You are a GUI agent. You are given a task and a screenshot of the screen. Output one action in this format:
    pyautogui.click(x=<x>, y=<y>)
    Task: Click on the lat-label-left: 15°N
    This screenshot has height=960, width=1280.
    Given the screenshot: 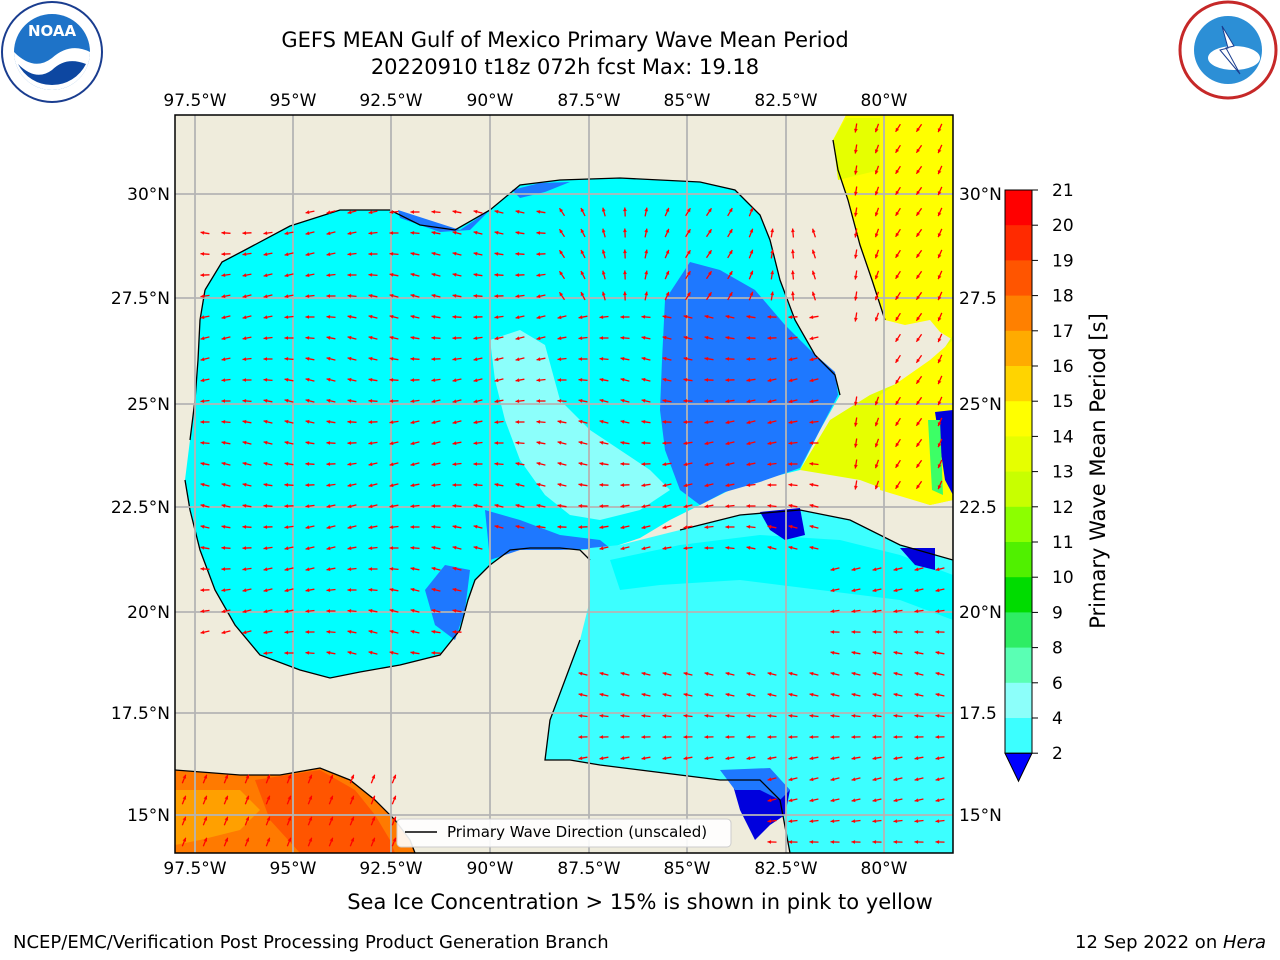 What is the action you would take?
    pyautogui.click(x=148, y=816)
    